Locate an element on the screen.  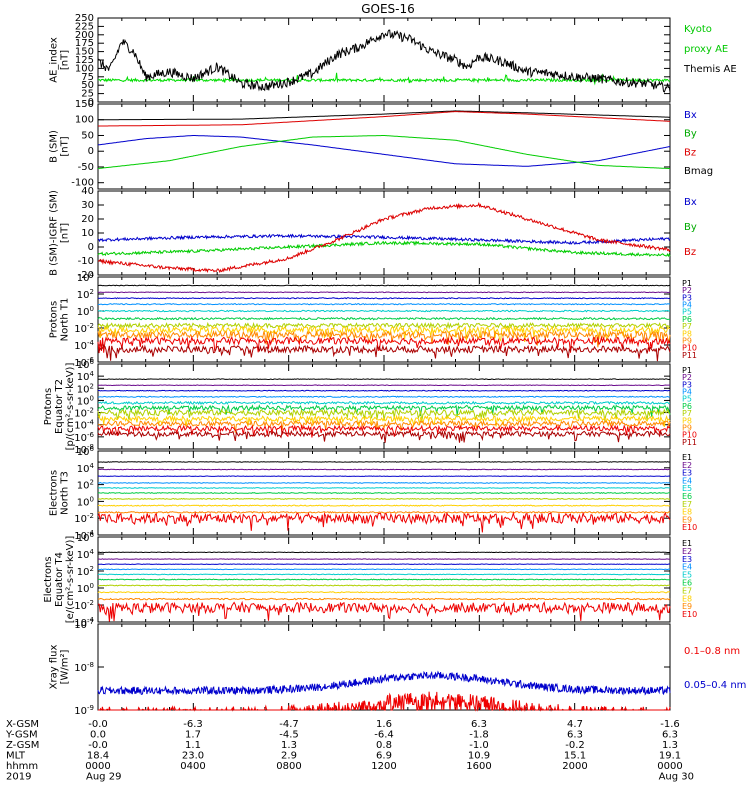
footer-row-label: X-GSM is located at coordinates (22, 724).